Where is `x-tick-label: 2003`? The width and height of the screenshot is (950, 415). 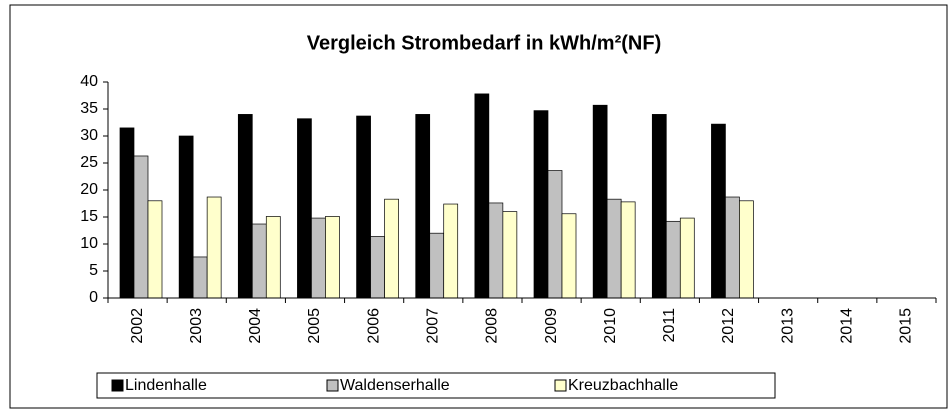
x-tick-label: 2003 is located at coordinates (196, 326).